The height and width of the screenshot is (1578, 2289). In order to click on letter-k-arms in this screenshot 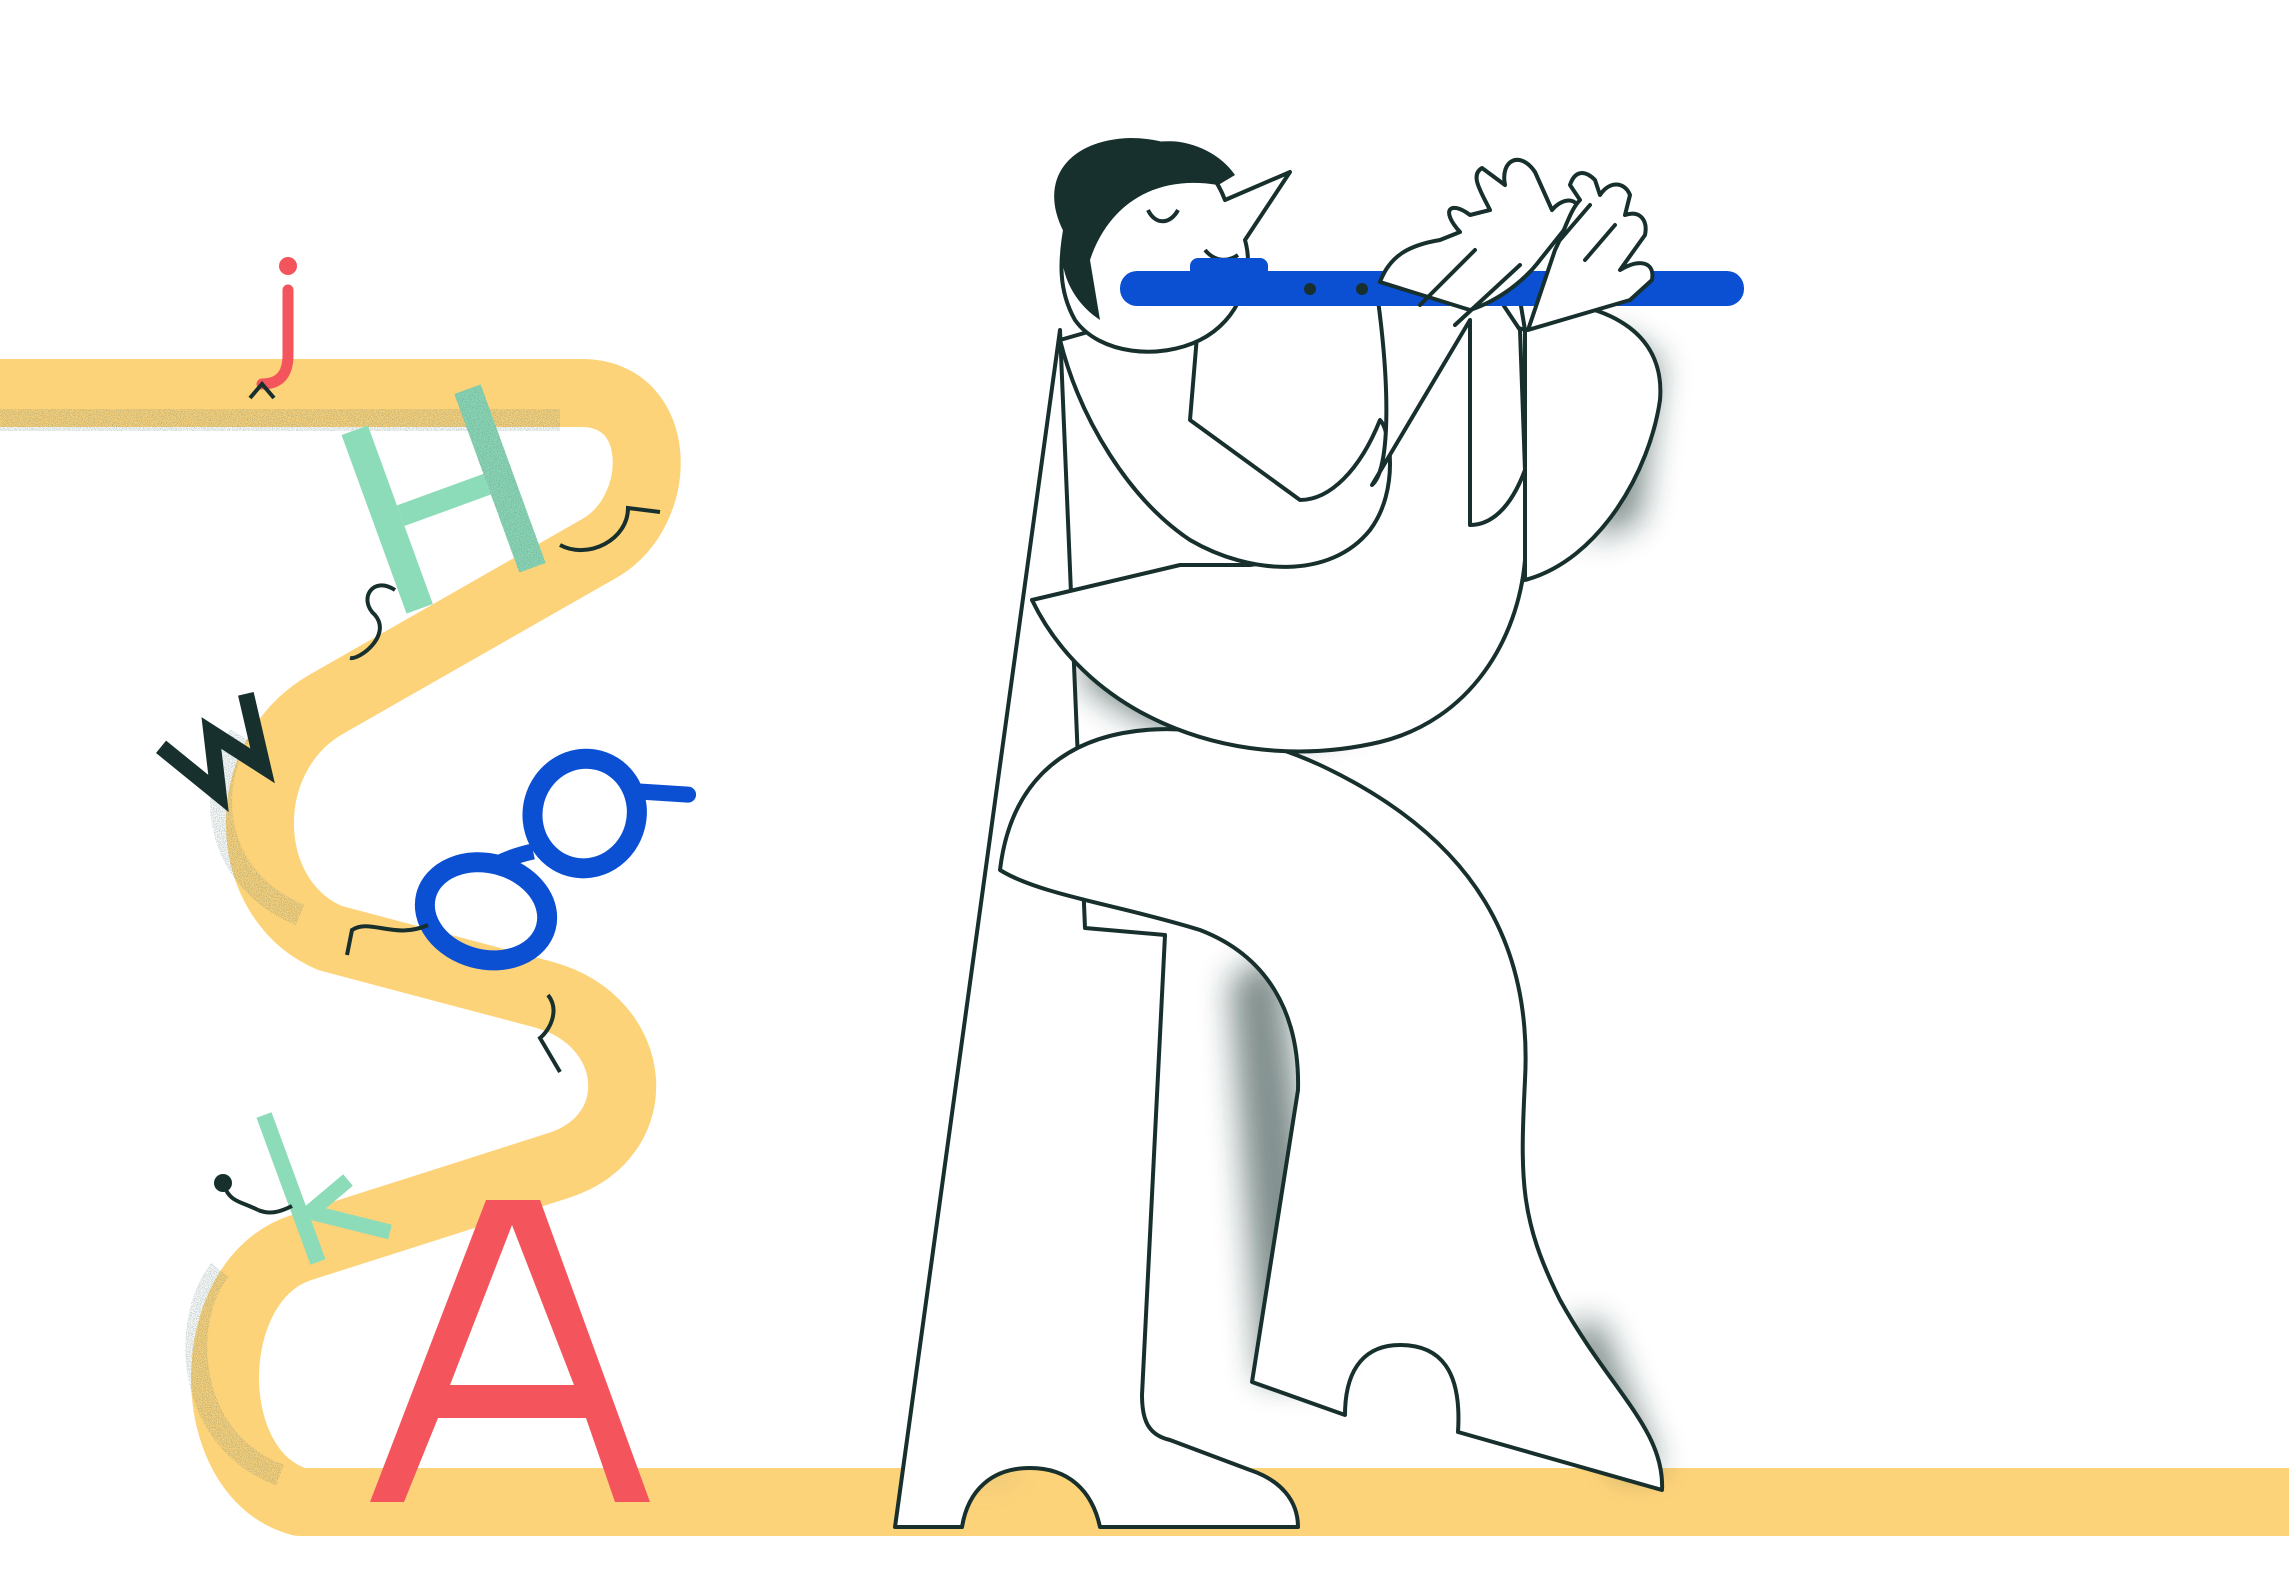, I will do `click(342, 1207)`.